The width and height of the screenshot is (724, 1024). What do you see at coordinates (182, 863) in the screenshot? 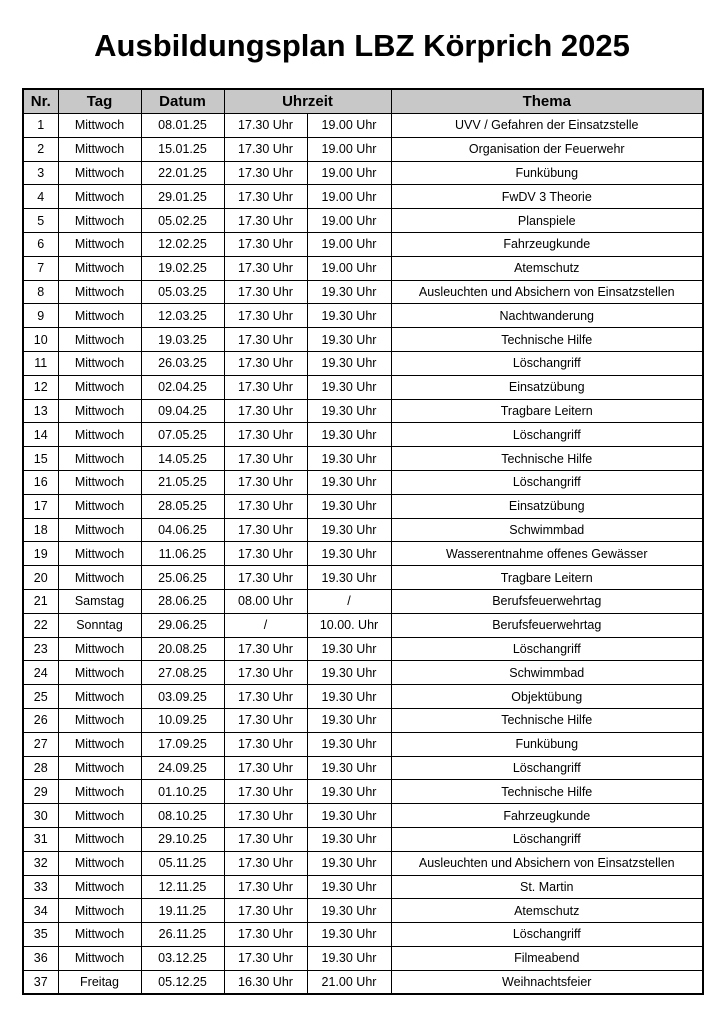
I see `cell-datum: 05.11.25` at bounding box center [182, 863].